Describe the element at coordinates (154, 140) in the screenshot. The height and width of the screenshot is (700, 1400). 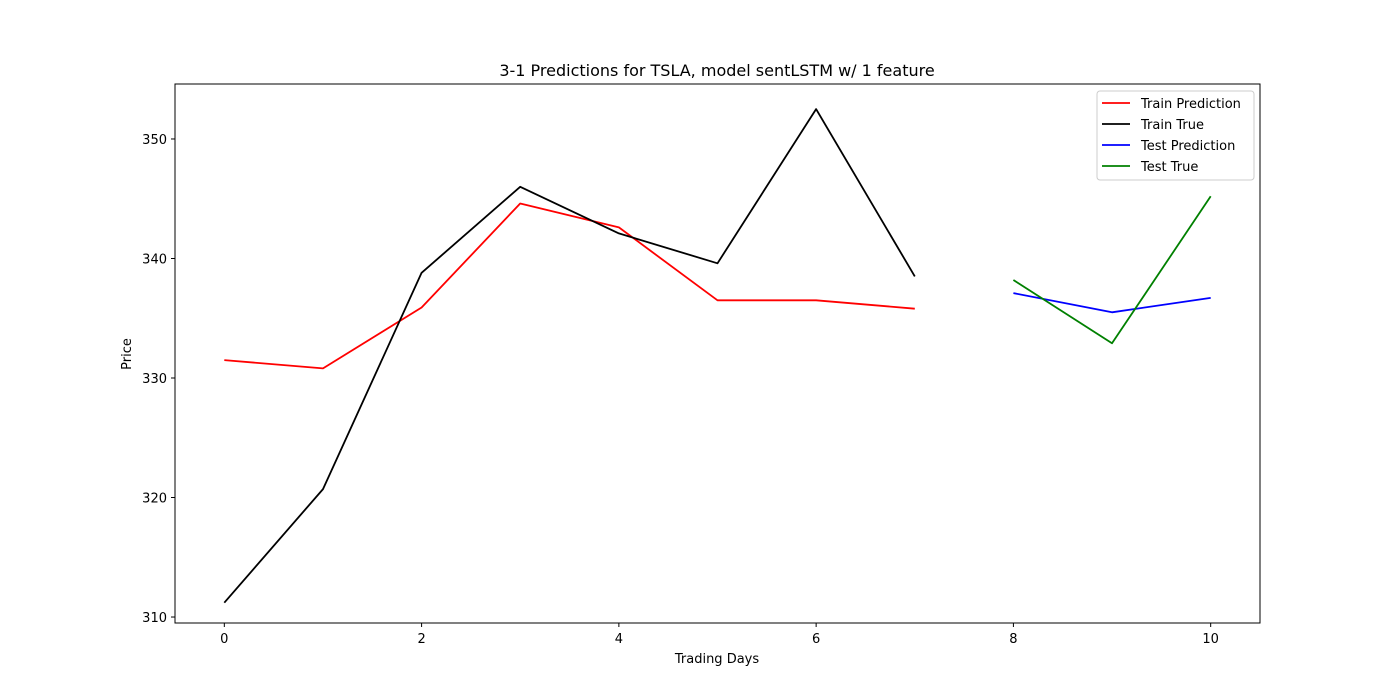
I see `y-tick-label: 350` at that location.